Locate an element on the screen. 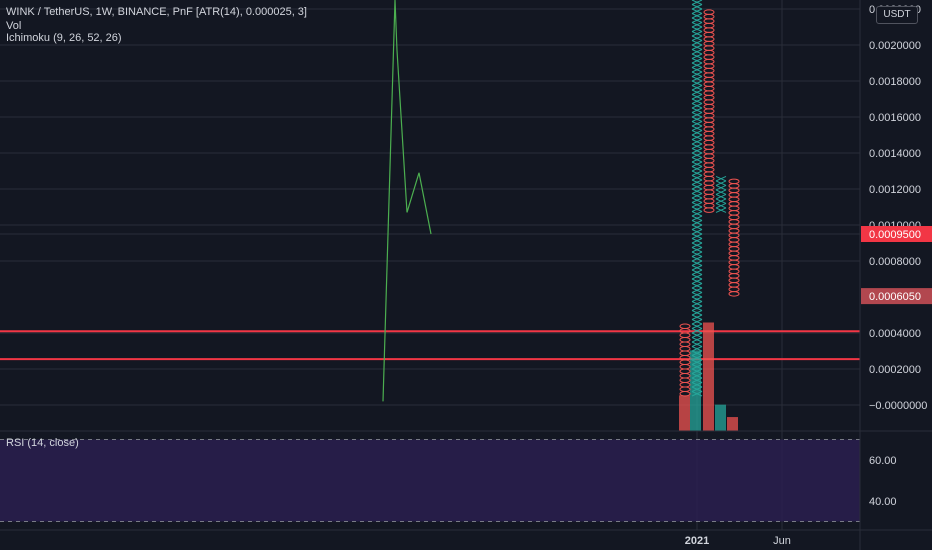 Image resolution: width=932 pixels, height=550 pixels. time-axis: 2021 Jun is located at coordinates (466, 538).